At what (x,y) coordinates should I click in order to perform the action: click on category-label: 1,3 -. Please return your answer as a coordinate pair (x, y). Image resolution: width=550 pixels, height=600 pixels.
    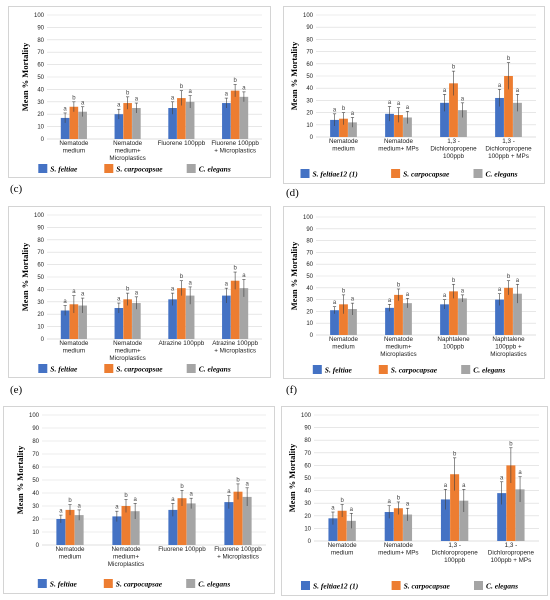
    Looking at the image, I should click on (511, 545).